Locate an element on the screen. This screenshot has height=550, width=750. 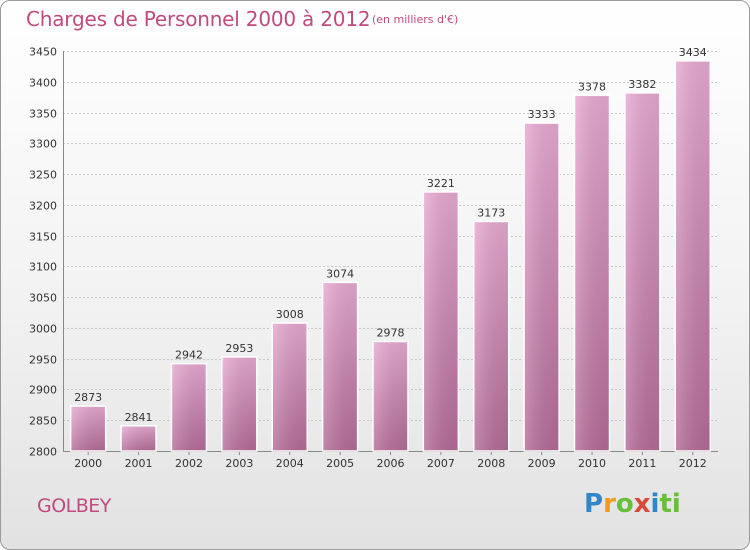
proxiti-logo: Proxiti is located at coordinates (632, 504).